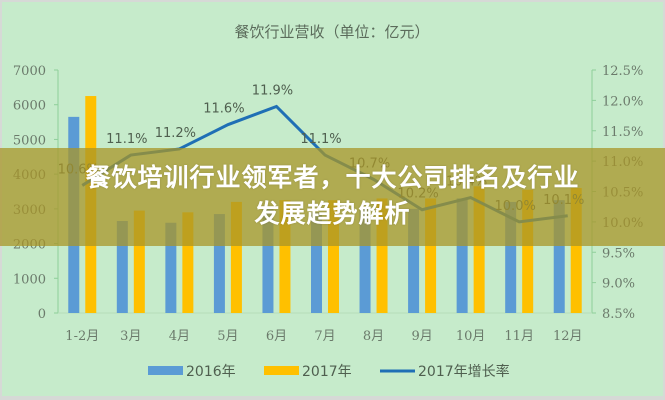 This screenshot has width=665, height=400. Describe the element at coordinates (618, 314) in the screenshot. I see `right-tick-label: 8.5%` at that location.